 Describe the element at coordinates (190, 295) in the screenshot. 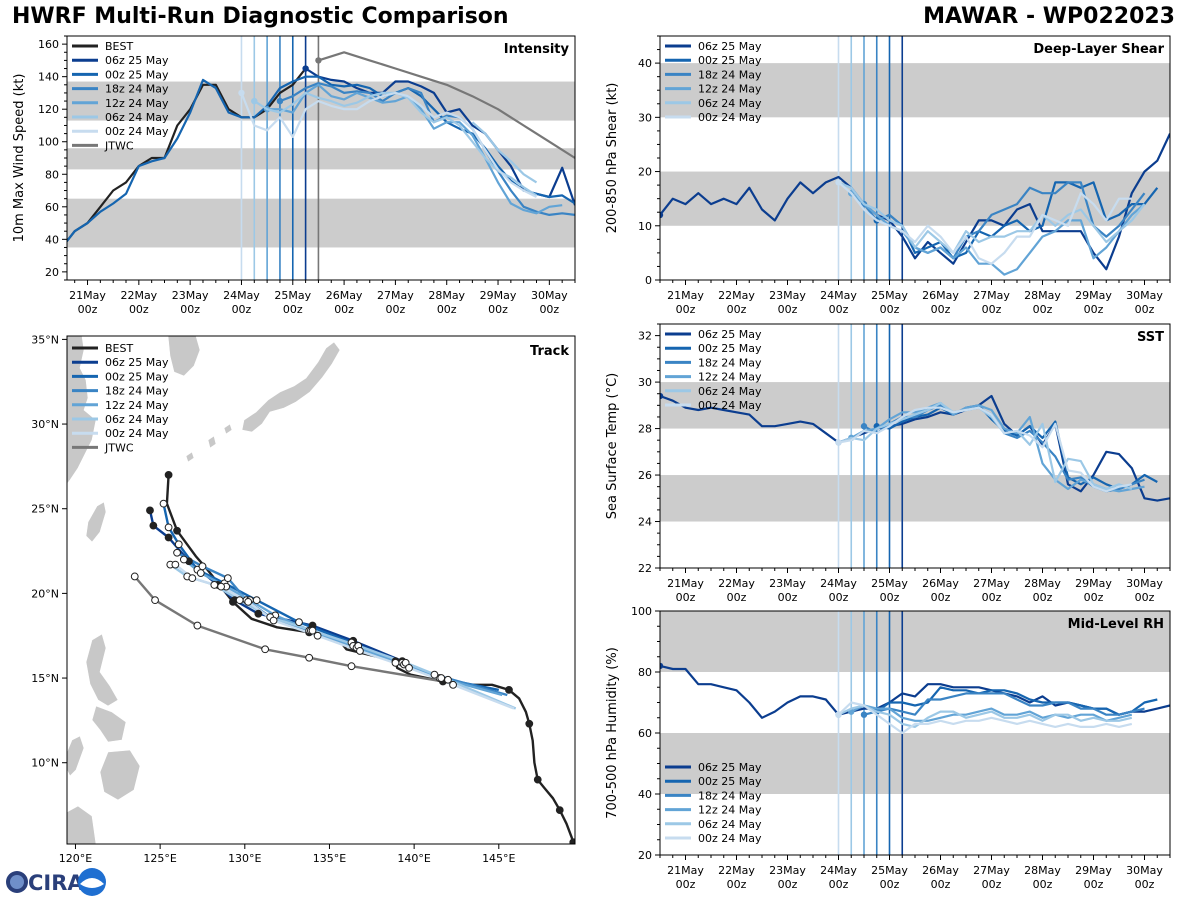

I see `x-tick-label: 23May` at that location.